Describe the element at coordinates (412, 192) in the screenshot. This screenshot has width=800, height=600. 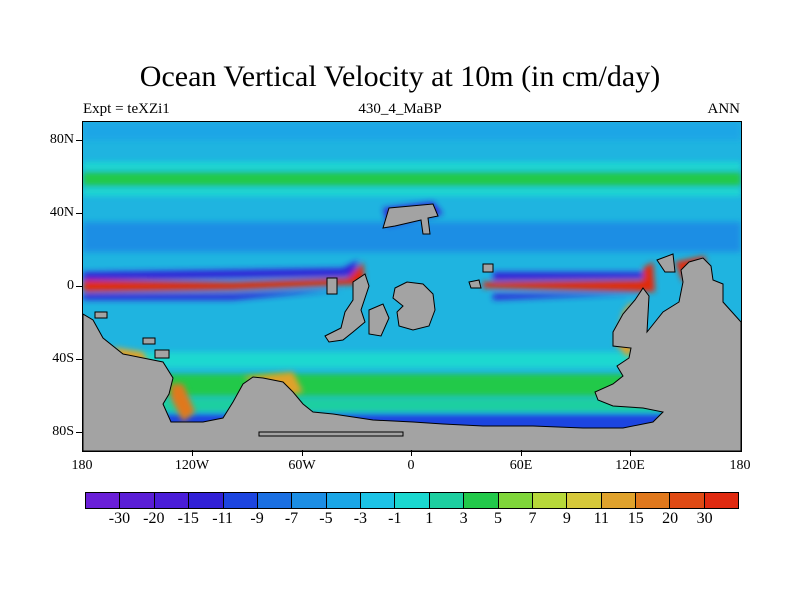
I see `ocean-band-north-cyan2` at that location.